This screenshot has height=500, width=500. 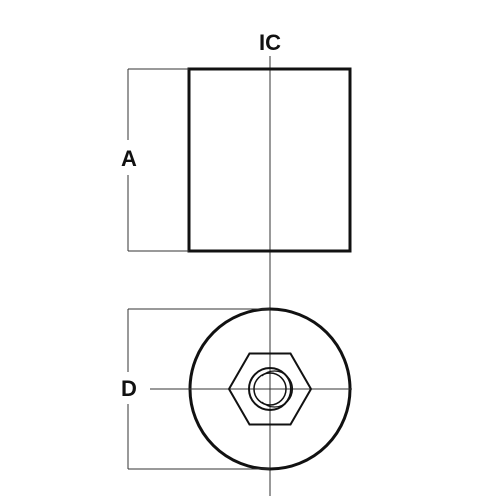 I want to click on center-line-label: IC, so click(x=270, y=42).